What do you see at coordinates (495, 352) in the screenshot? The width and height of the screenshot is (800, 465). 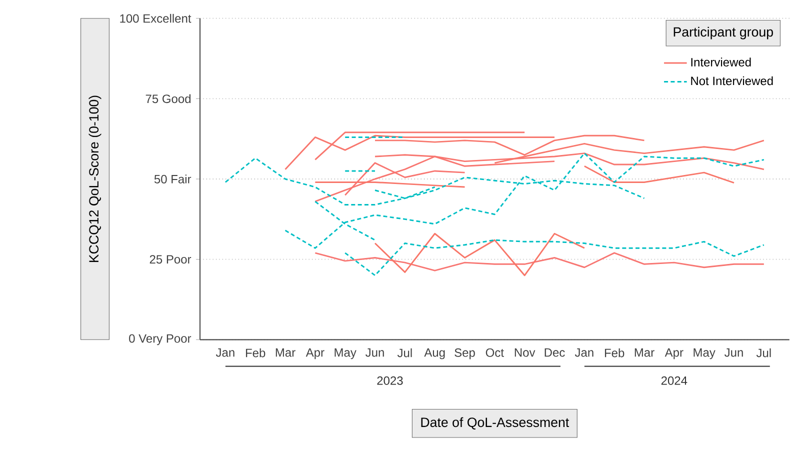 I see `x-tick-label: Oct` at bounding box center [495, 352].